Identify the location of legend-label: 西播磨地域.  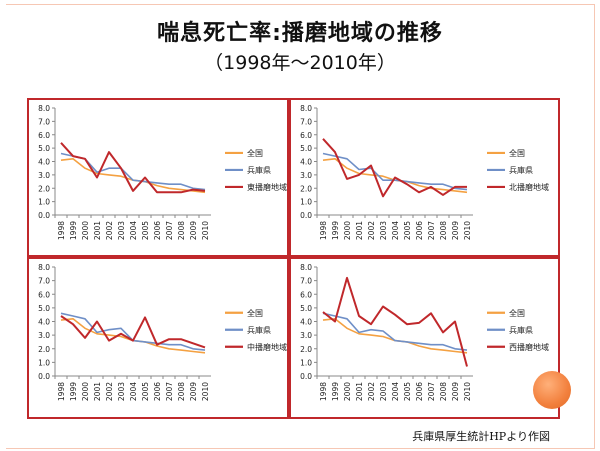
(529, 347).